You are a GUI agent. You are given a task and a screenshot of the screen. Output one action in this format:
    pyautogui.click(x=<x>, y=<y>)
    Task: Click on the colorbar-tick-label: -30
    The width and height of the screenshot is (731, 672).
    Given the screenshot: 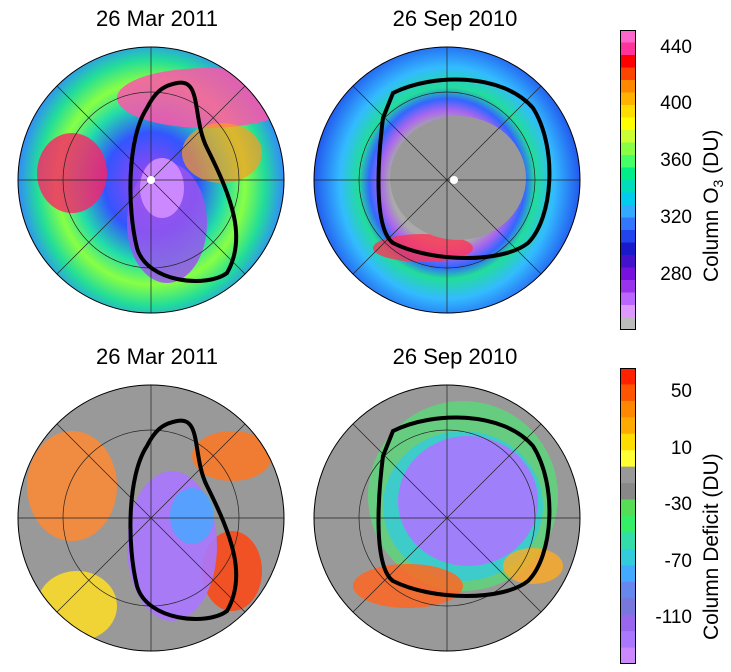 What is the action you would take?
    pyautogui.click(x=678, y=504)
    